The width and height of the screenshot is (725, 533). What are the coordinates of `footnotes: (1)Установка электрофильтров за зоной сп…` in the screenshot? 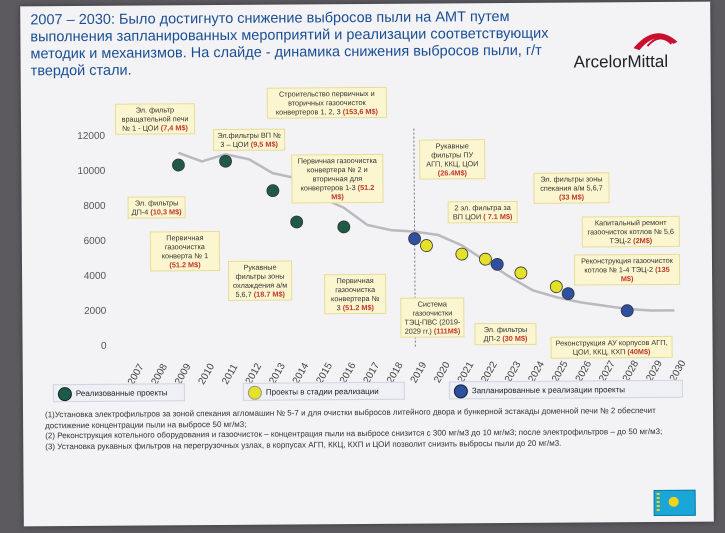 It's located at (372, 429).